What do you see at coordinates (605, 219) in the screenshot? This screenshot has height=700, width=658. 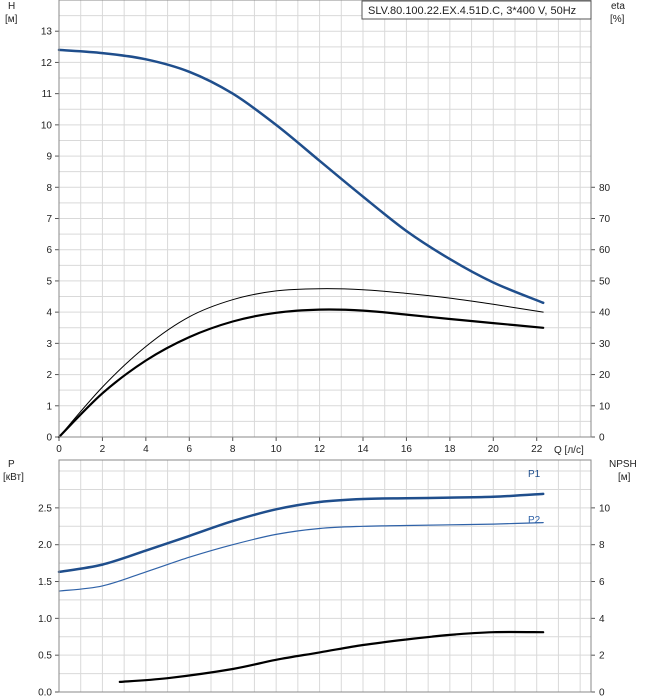 I see `right-tick-label: 70` at bounding box center [605, 219].